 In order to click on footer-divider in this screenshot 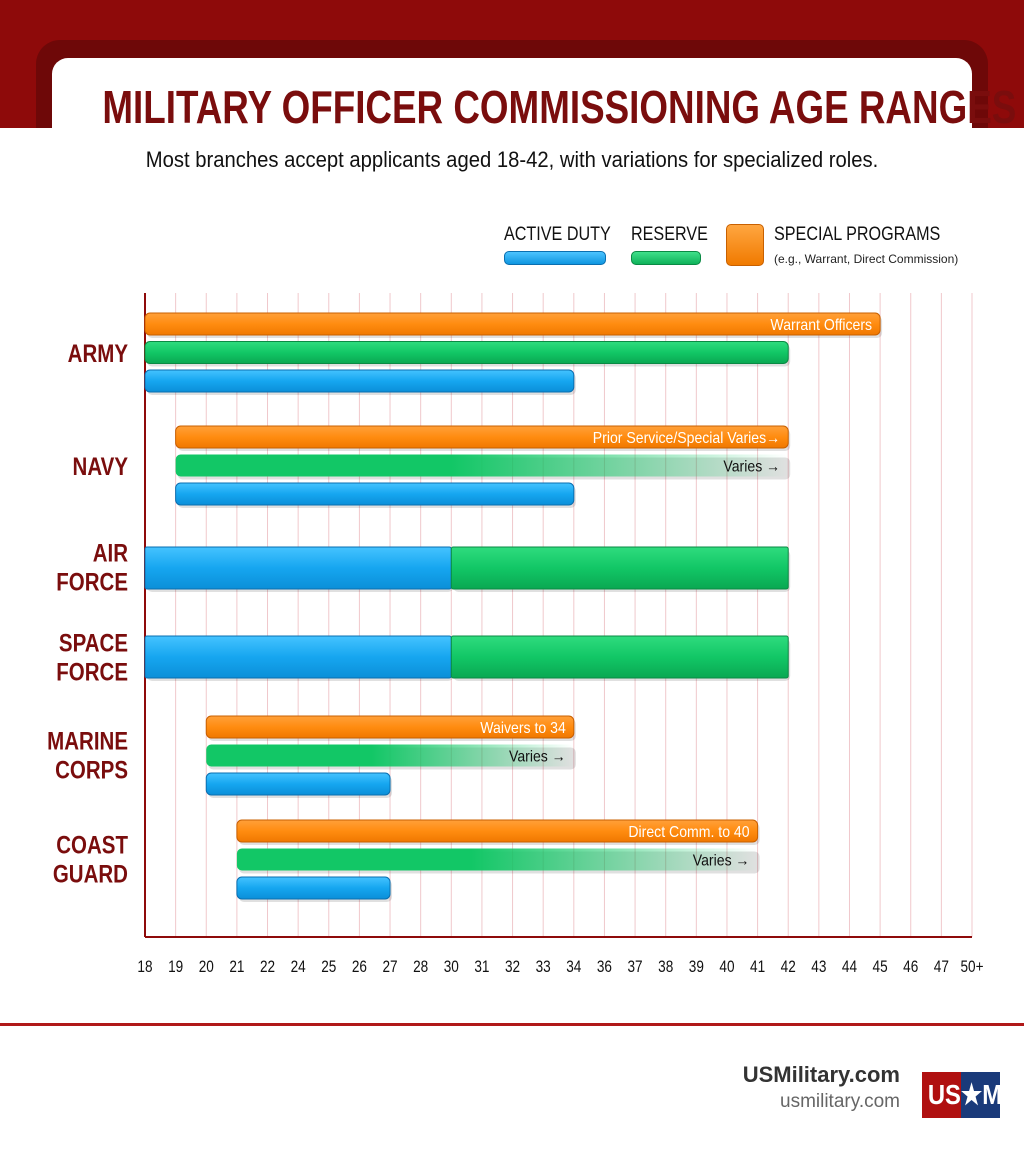, I will do `click(512, 1024)`.